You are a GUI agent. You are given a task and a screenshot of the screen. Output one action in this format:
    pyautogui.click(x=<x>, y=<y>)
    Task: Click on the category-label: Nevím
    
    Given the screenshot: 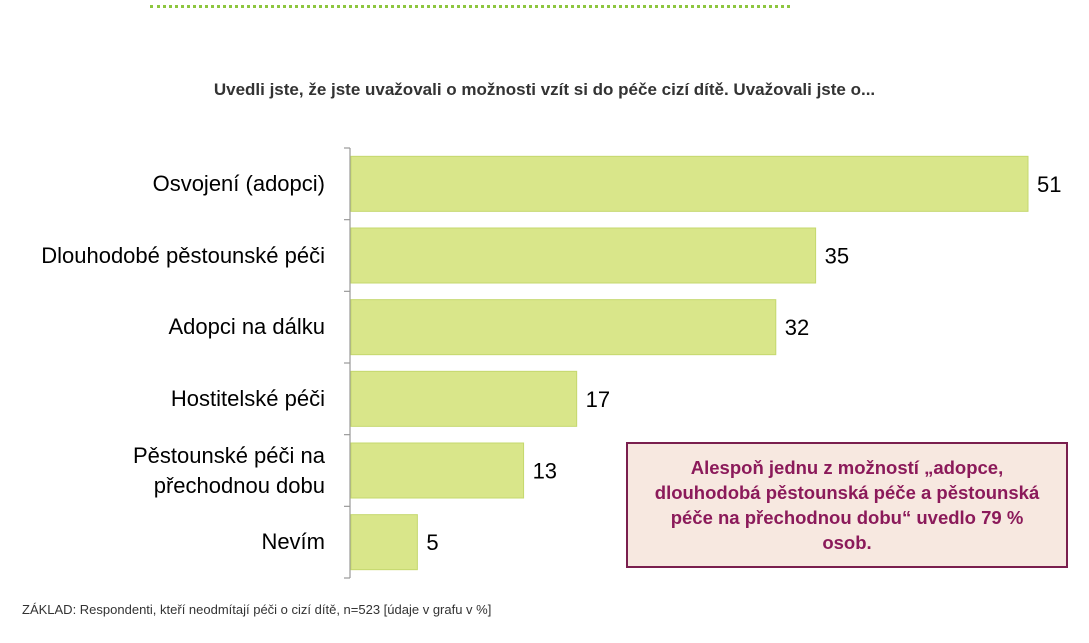 What is the action you would take?
    pyautogui.click(x=293, y=542)
    